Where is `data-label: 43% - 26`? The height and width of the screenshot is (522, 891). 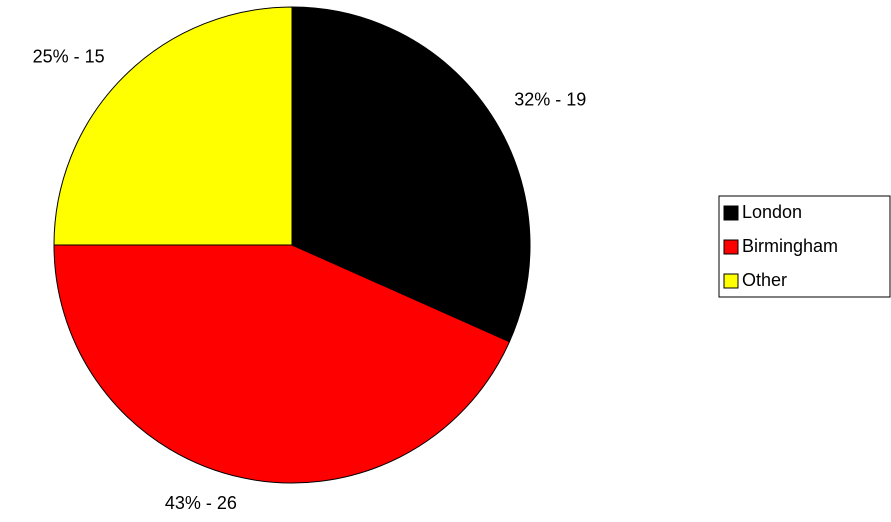
data-label: 43% - 26 is located at coordinates (201, 503).